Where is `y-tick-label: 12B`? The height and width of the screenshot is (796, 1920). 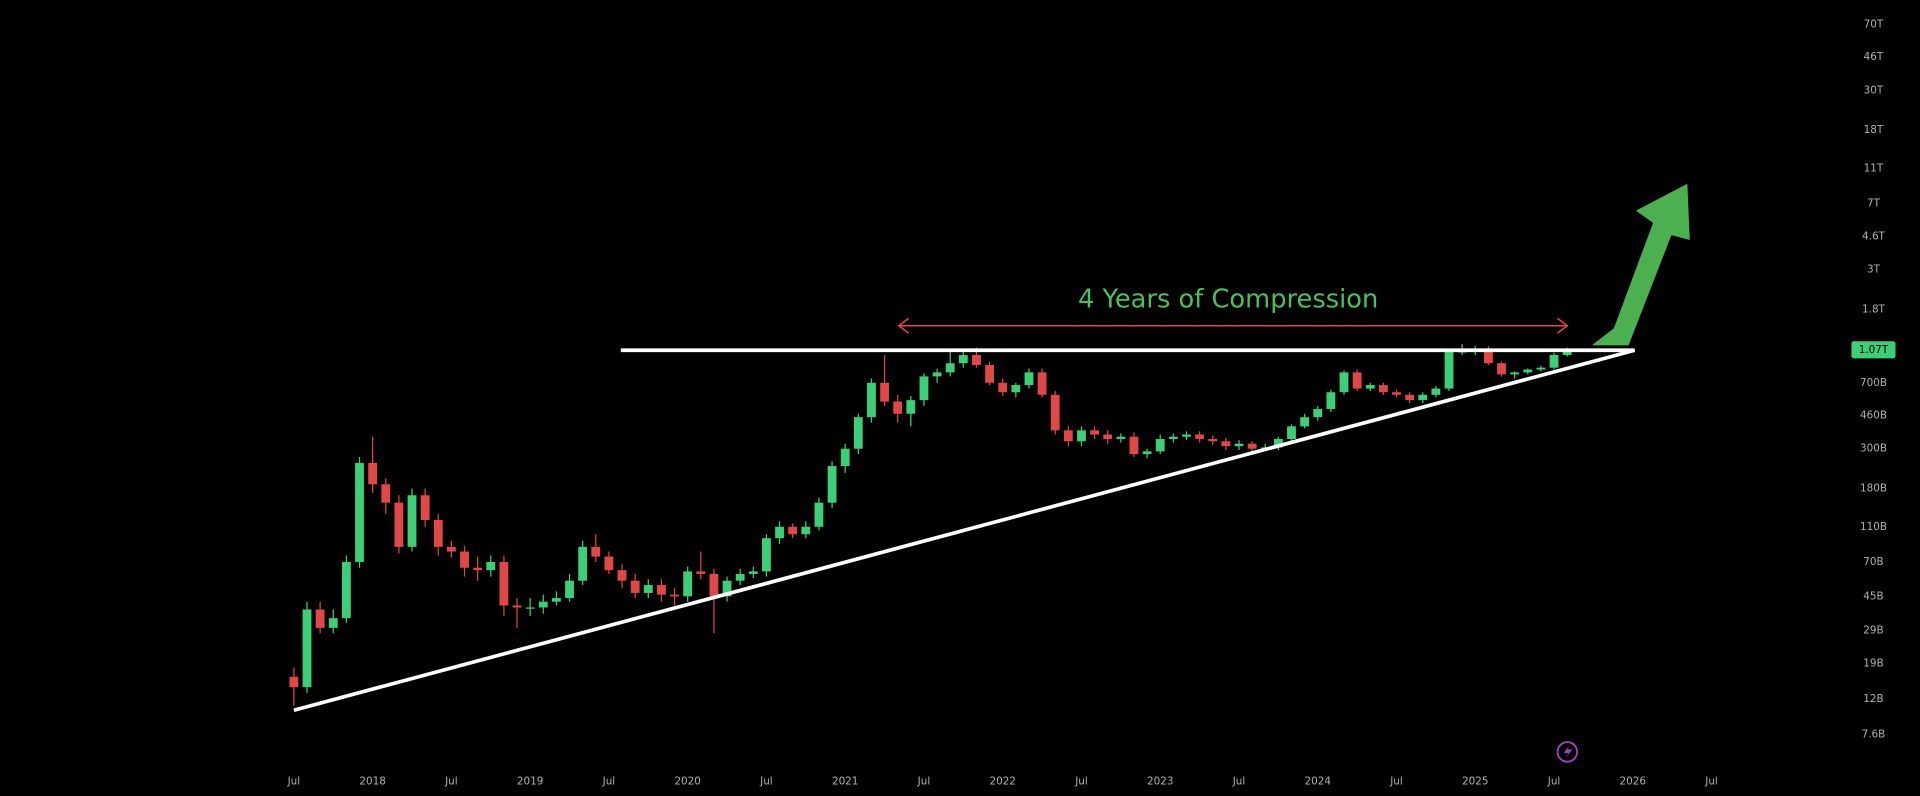
y-tick-label: 12B is located at coordinates (1873, 699).